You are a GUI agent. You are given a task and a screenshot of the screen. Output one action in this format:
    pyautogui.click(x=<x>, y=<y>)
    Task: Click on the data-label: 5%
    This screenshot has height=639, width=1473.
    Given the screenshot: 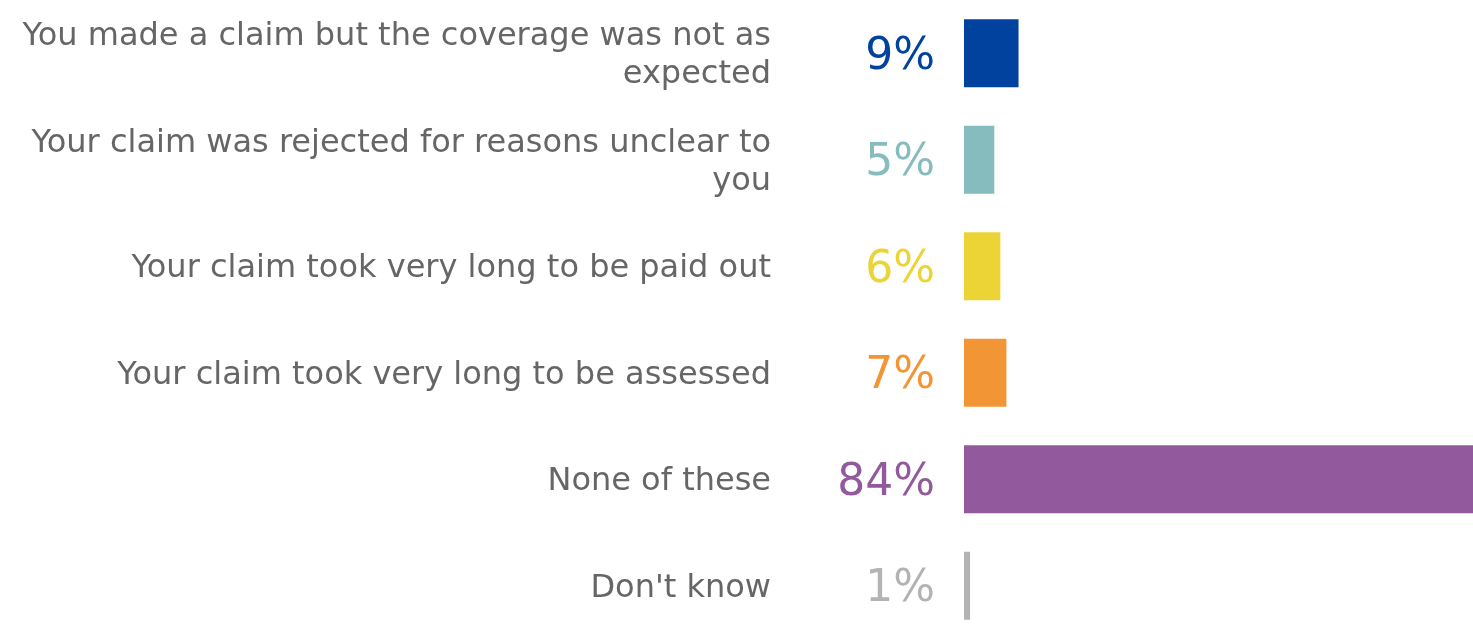 What is the action you would take?
    pyautogui.click(x=900, y=160)
    